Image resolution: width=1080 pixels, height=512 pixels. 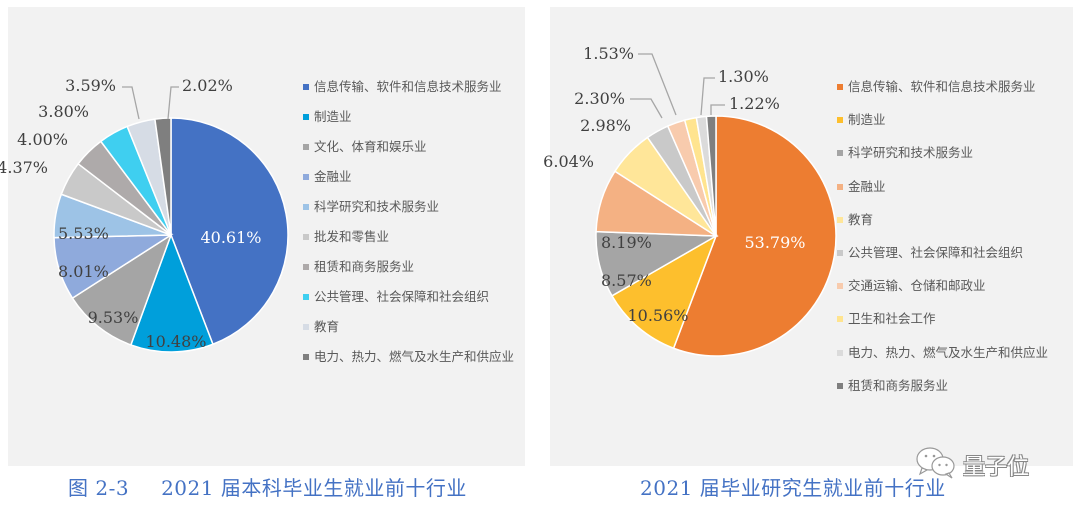 I want to click on slice-label: 40.61%, so click(x=230, y=237).